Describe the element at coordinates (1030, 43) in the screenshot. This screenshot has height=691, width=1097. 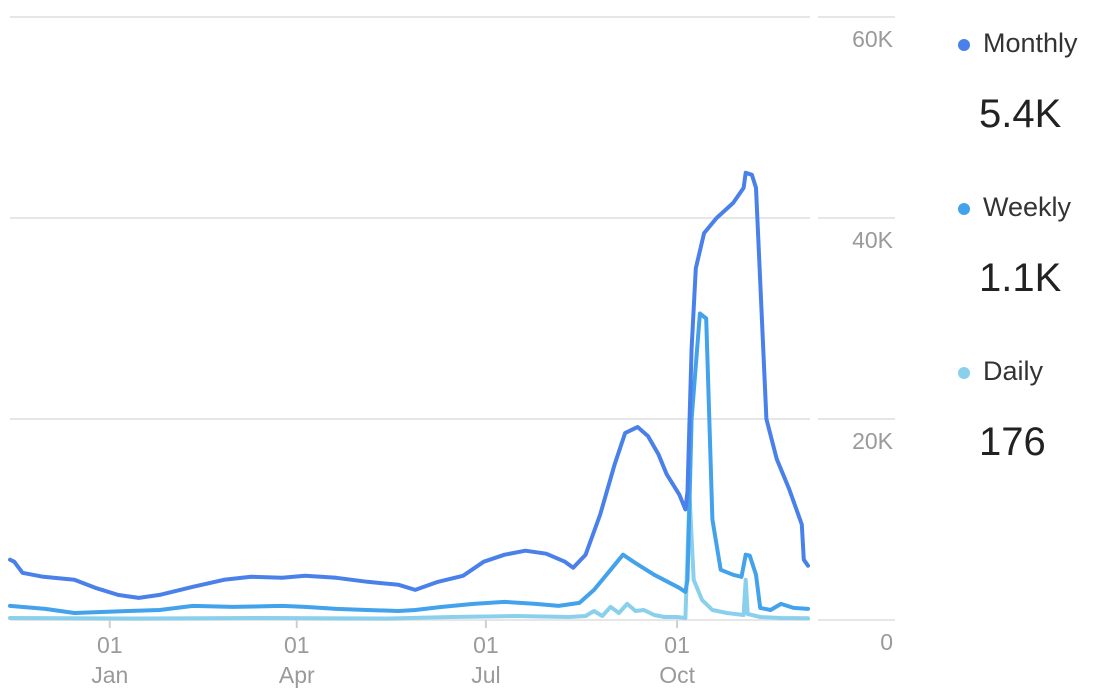
I see `legend-label-monthly: Monthly` at that location.